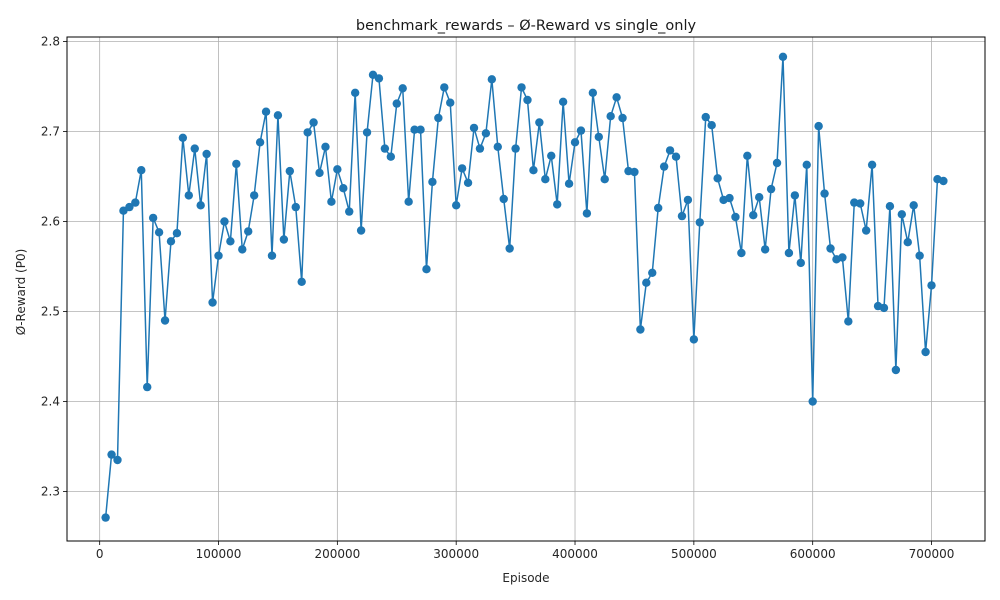 This screenshot has width=1000, height=600. I want to click on x-tick-label: 0, so click(100, 554).